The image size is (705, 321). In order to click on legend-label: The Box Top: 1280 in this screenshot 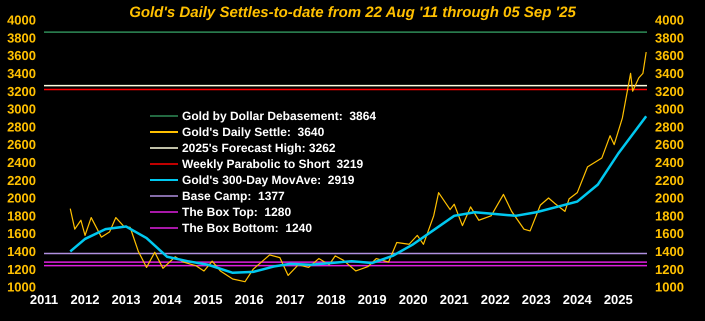, I will do `click(237, 212)`.